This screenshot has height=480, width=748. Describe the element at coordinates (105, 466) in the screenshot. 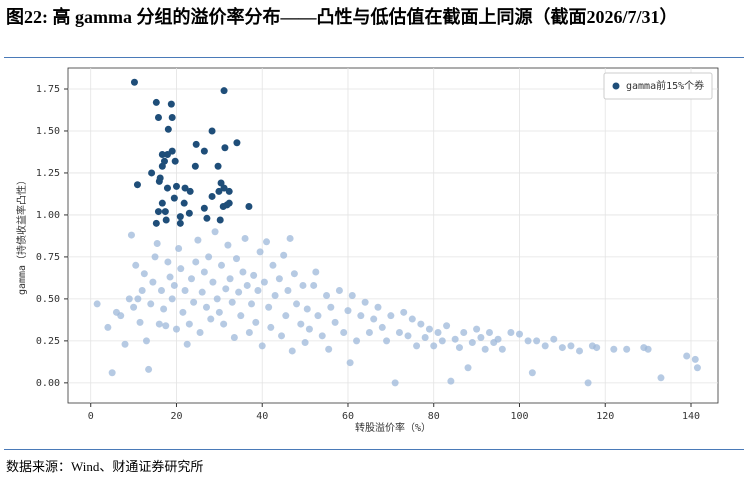

I see `source-note: 数据来源：Wind、财通证券研究所` at that location.